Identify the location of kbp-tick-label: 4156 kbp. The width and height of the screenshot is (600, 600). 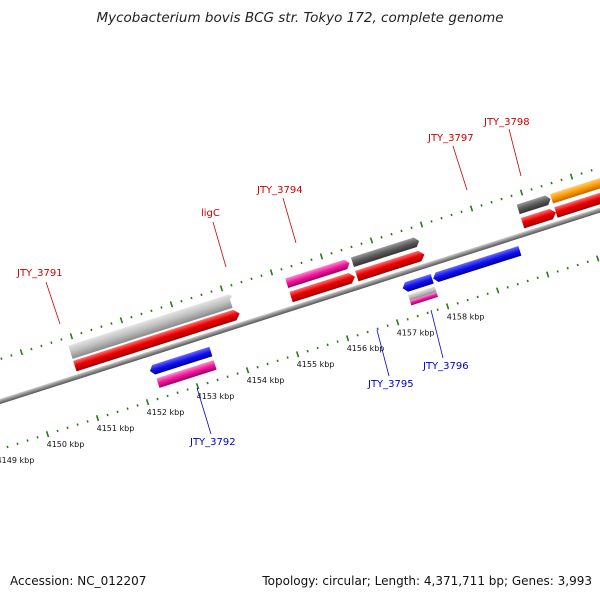
(366, 348).